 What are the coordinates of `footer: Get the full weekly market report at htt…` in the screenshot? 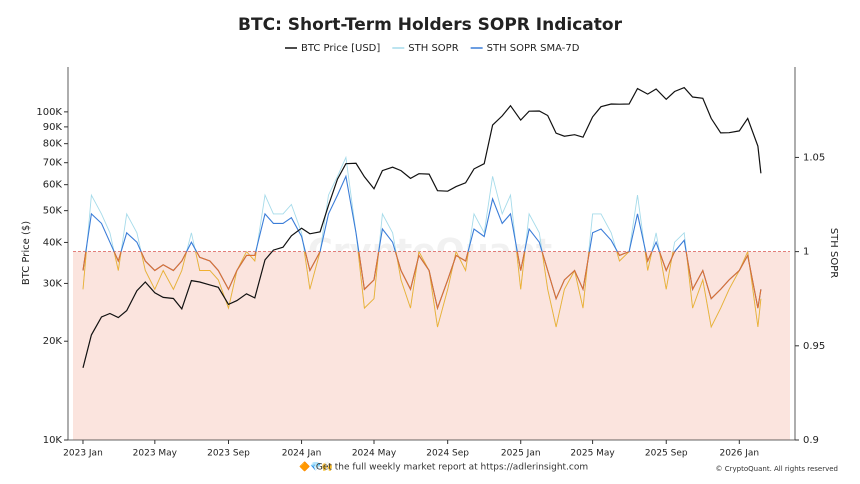 It's located at (452, 468).